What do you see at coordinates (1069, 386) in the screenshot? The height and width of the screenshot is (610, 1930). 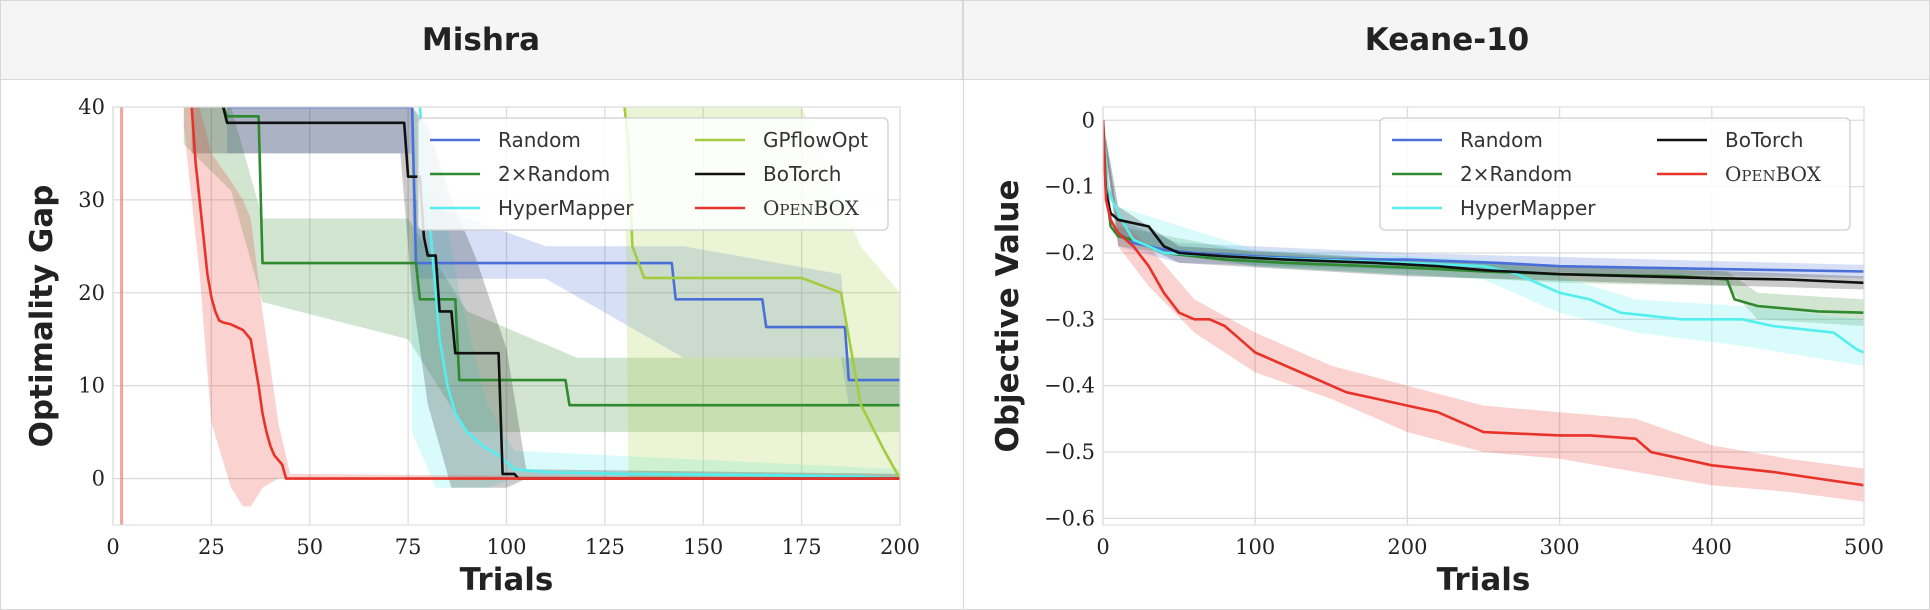 I see `y-tick-label: −0.4` at bounding box center [1069, 386].